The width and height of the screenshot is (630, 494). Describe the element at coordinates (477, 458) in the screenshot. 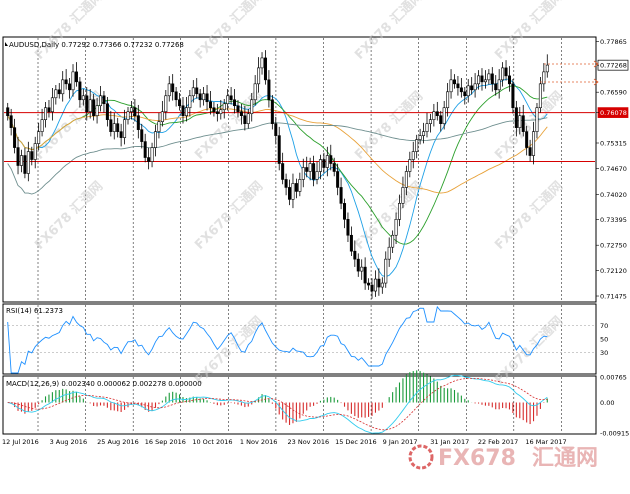

I see `logo-text: FX678` at that location.